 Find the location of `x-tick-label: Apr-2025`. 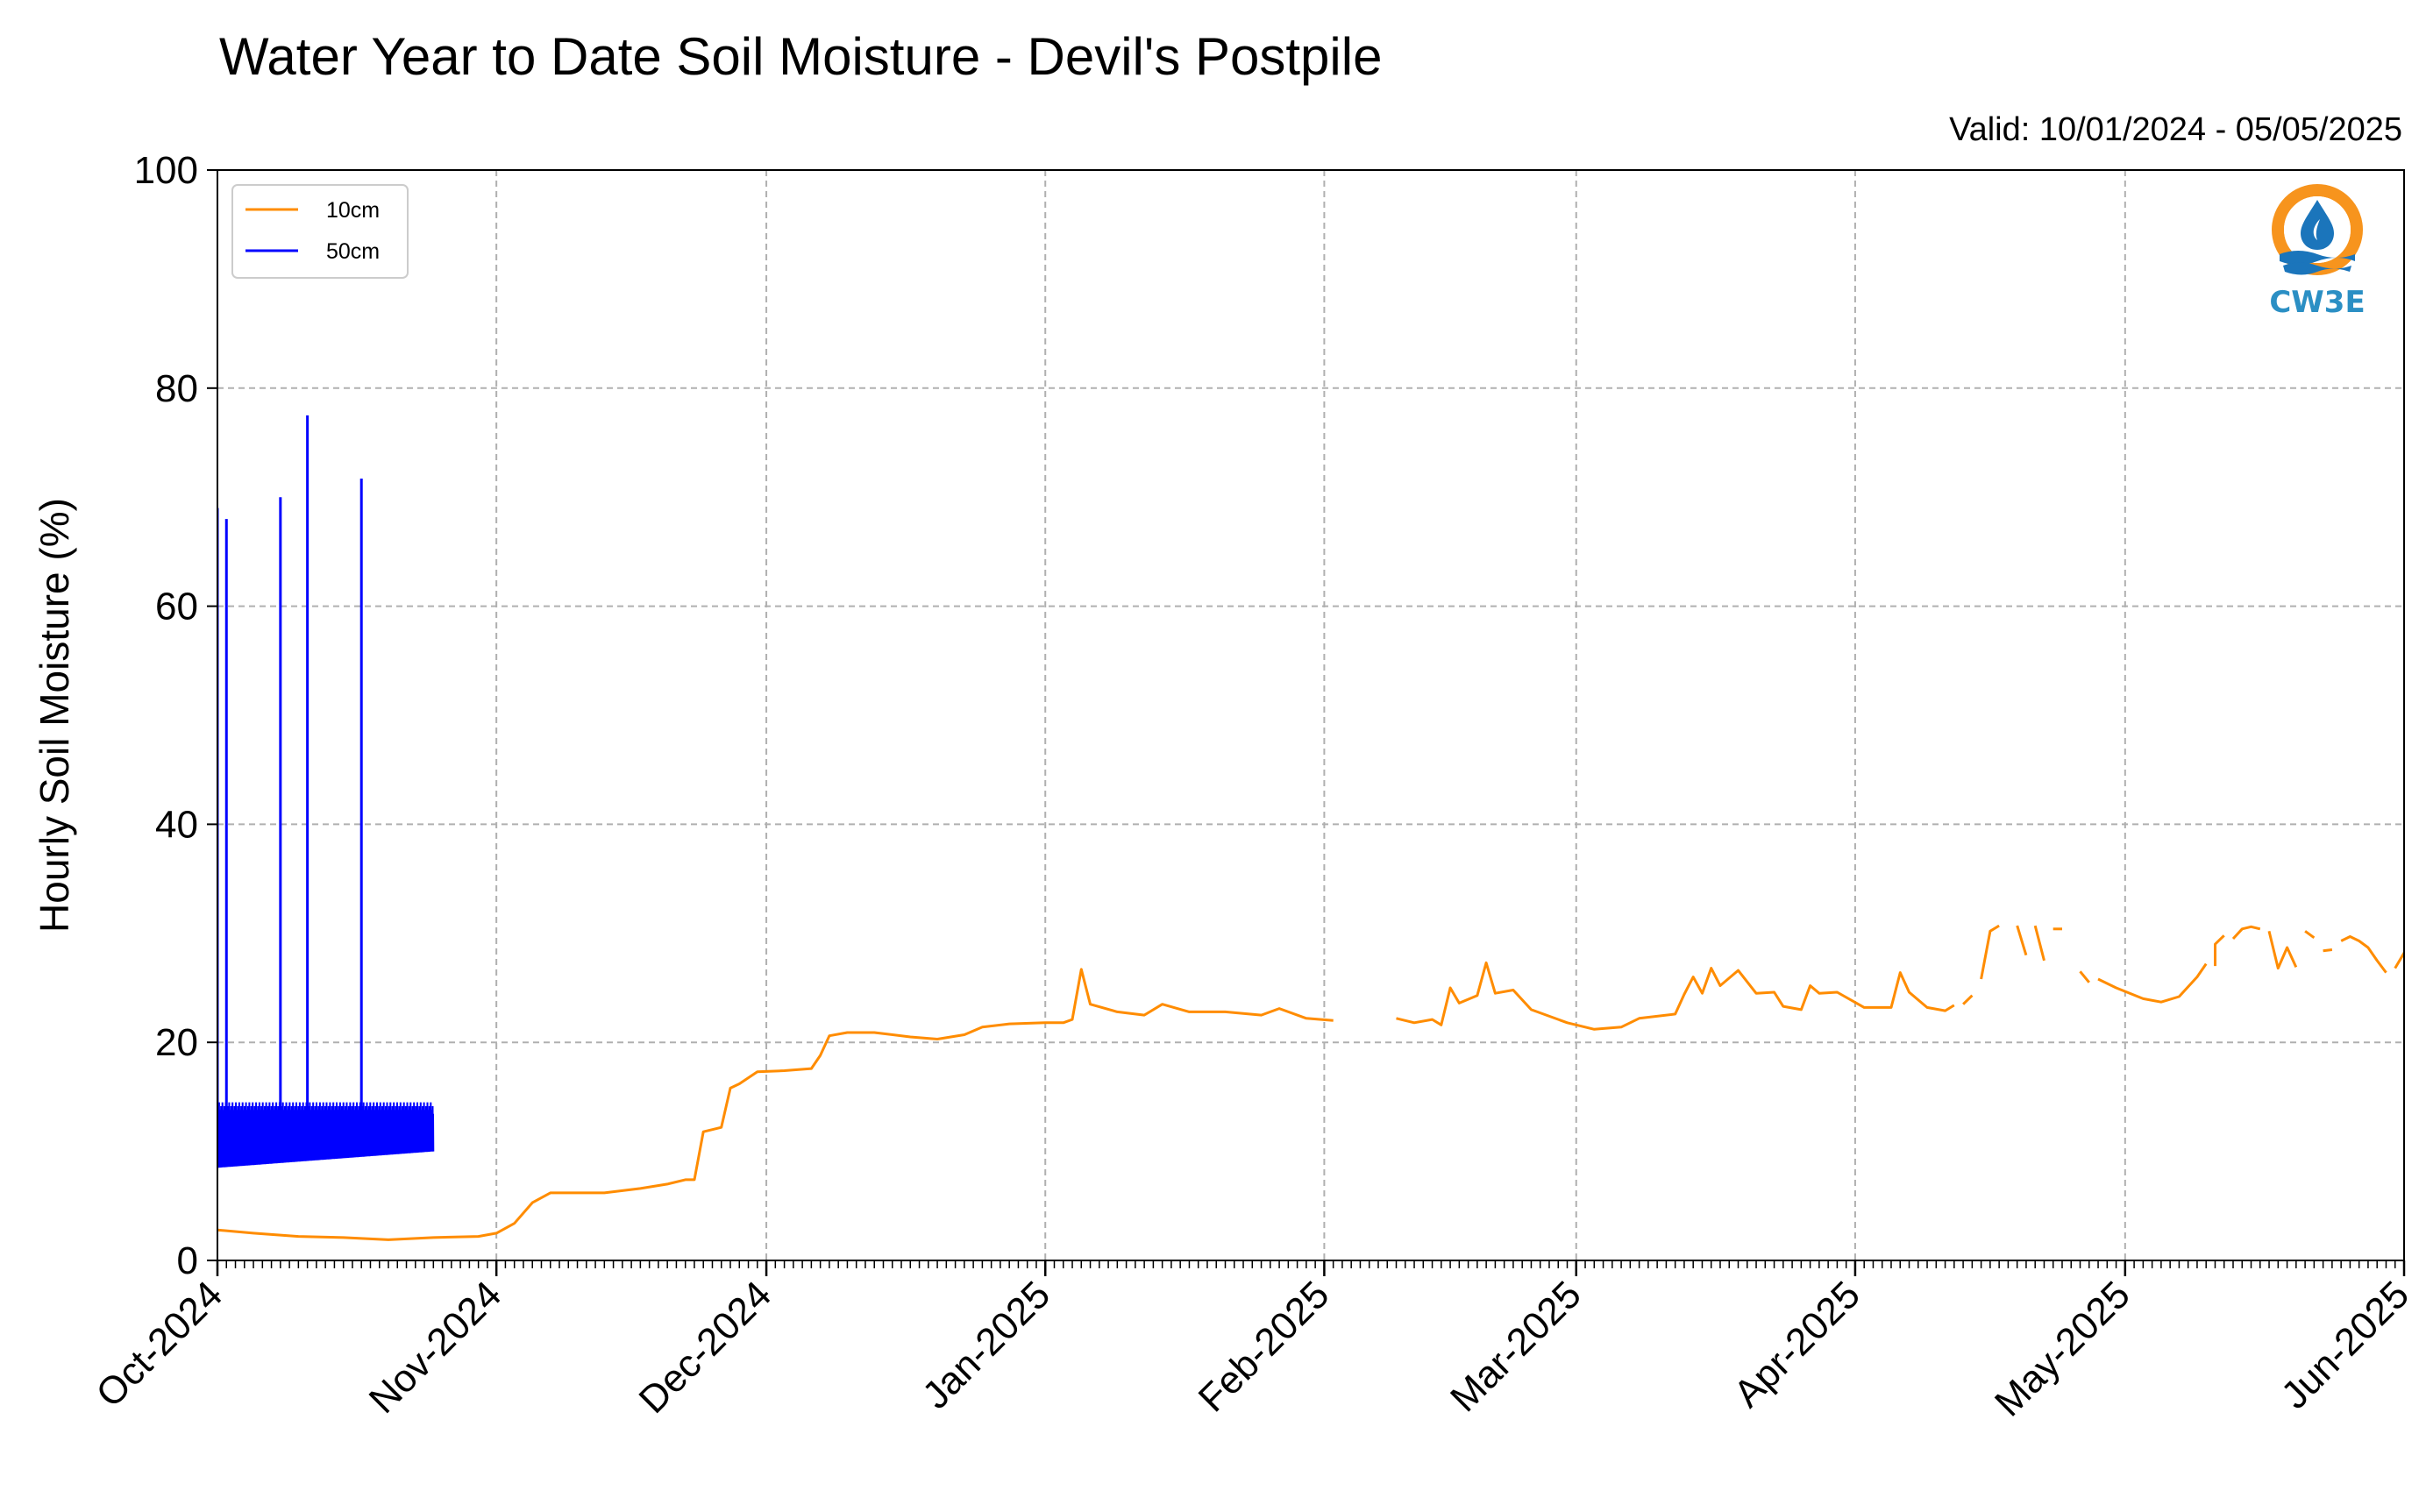

x-tick-label: Apr-2025 is located at coordinates (1796, 1344).